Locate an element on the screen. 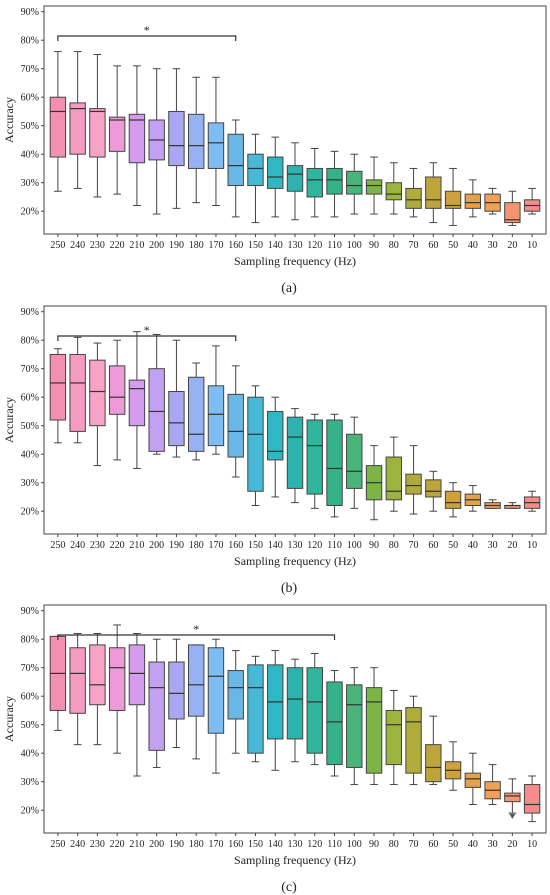  x-tick-label: 240 is located at coordinates (77, 844).